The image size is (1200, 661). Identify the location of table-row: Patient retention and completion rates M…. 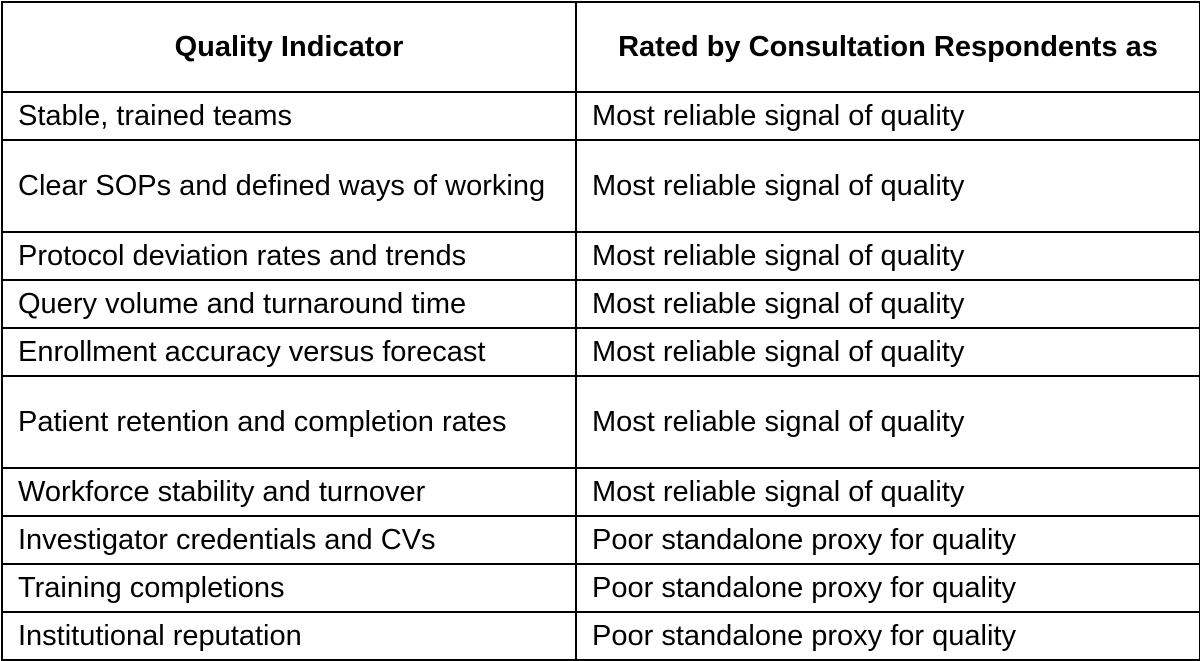
(600, 422).